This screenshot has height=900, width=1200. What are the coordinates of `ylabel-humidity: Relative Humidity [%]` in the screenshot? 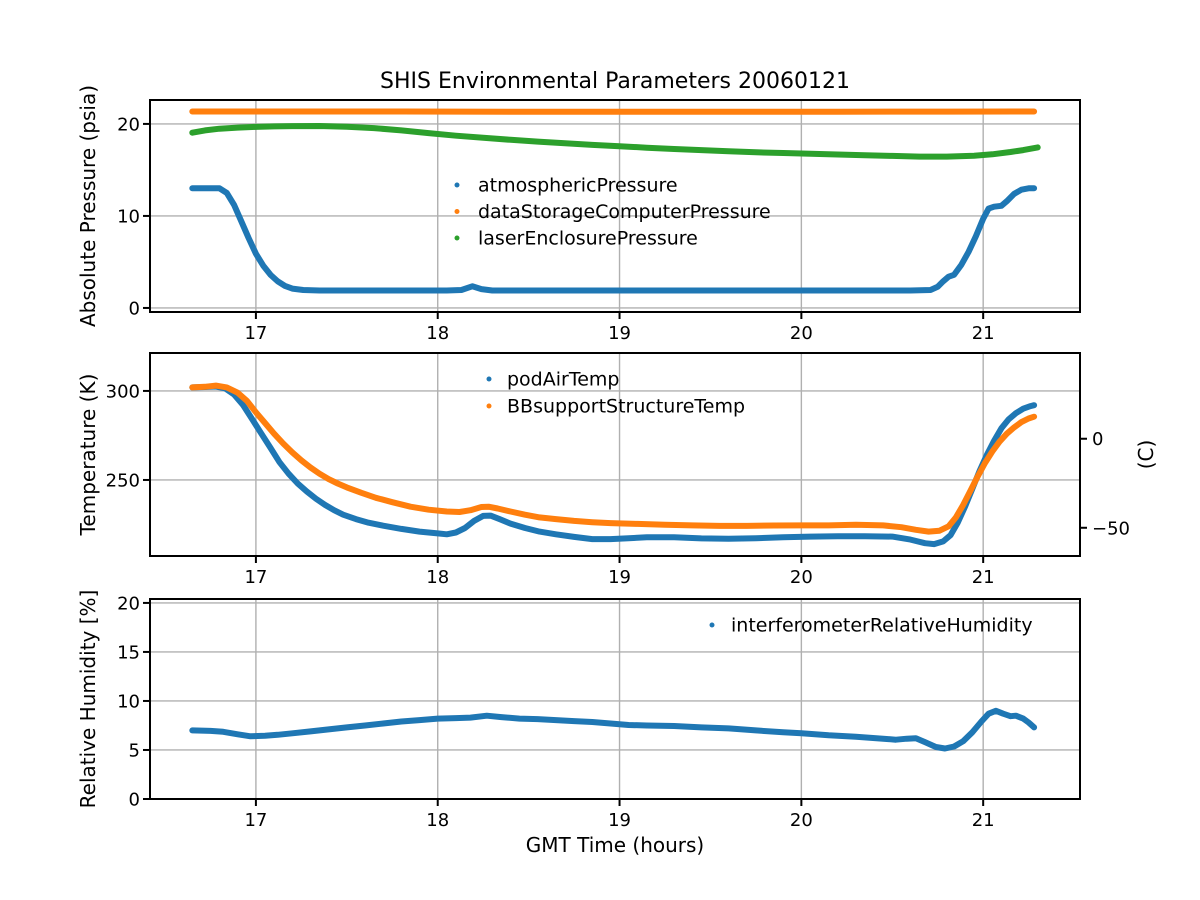 It's located at (88, 699).